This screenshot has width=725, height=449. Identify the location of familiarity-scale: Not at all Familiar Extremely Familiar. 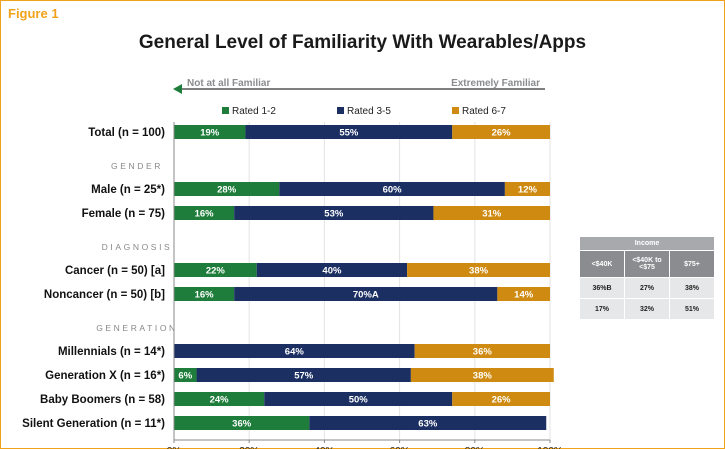
(359, 86).